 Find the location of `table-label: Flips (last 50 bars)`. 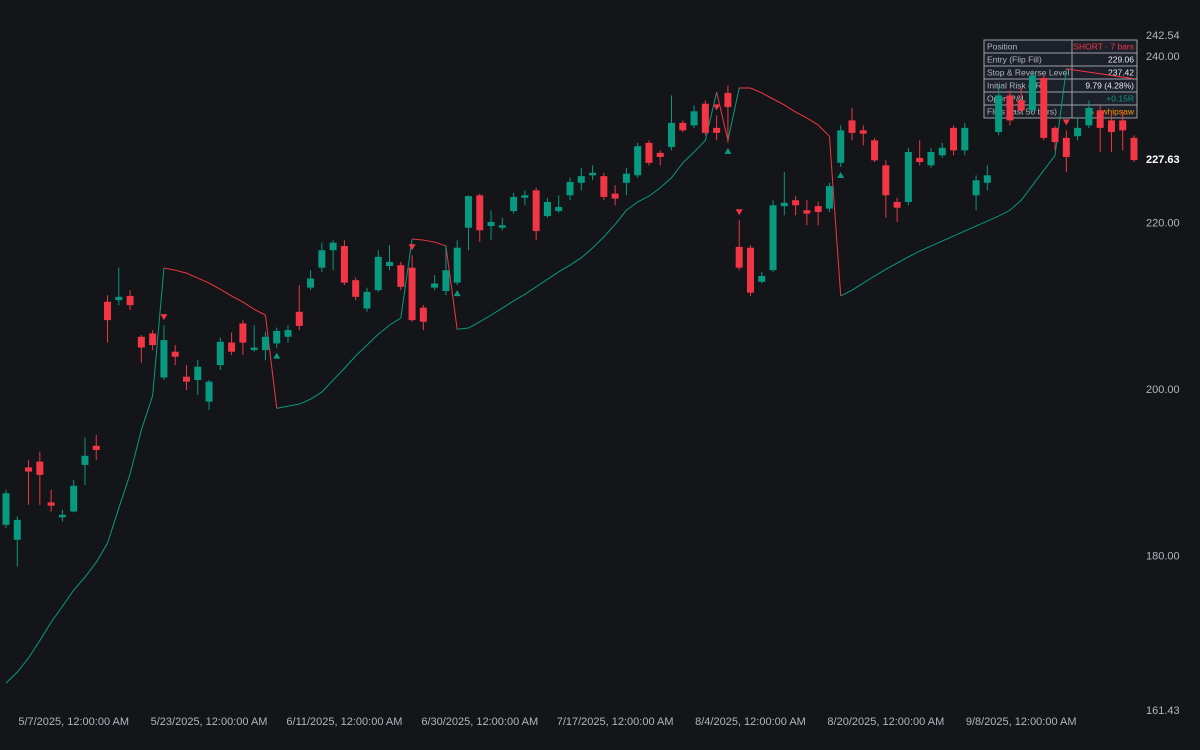

table-label: Flips (last 50 bars) is located at coordinates (1022, 111).